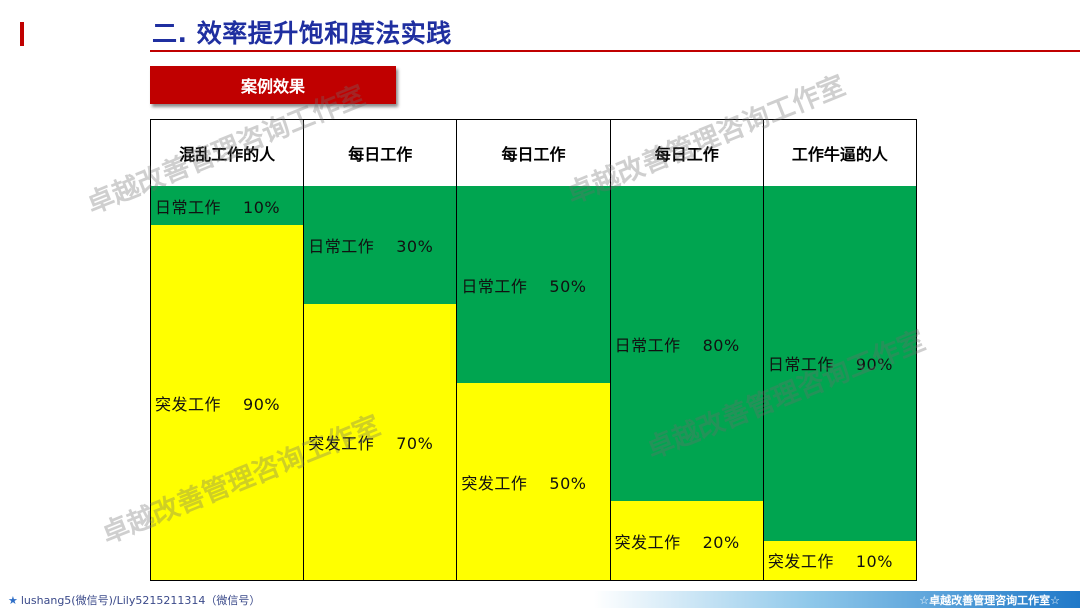 The image size is (1080, 608). I want to click on table-column: 每日工作日常工作 50% 突发工作 50%, so click(534, 350).